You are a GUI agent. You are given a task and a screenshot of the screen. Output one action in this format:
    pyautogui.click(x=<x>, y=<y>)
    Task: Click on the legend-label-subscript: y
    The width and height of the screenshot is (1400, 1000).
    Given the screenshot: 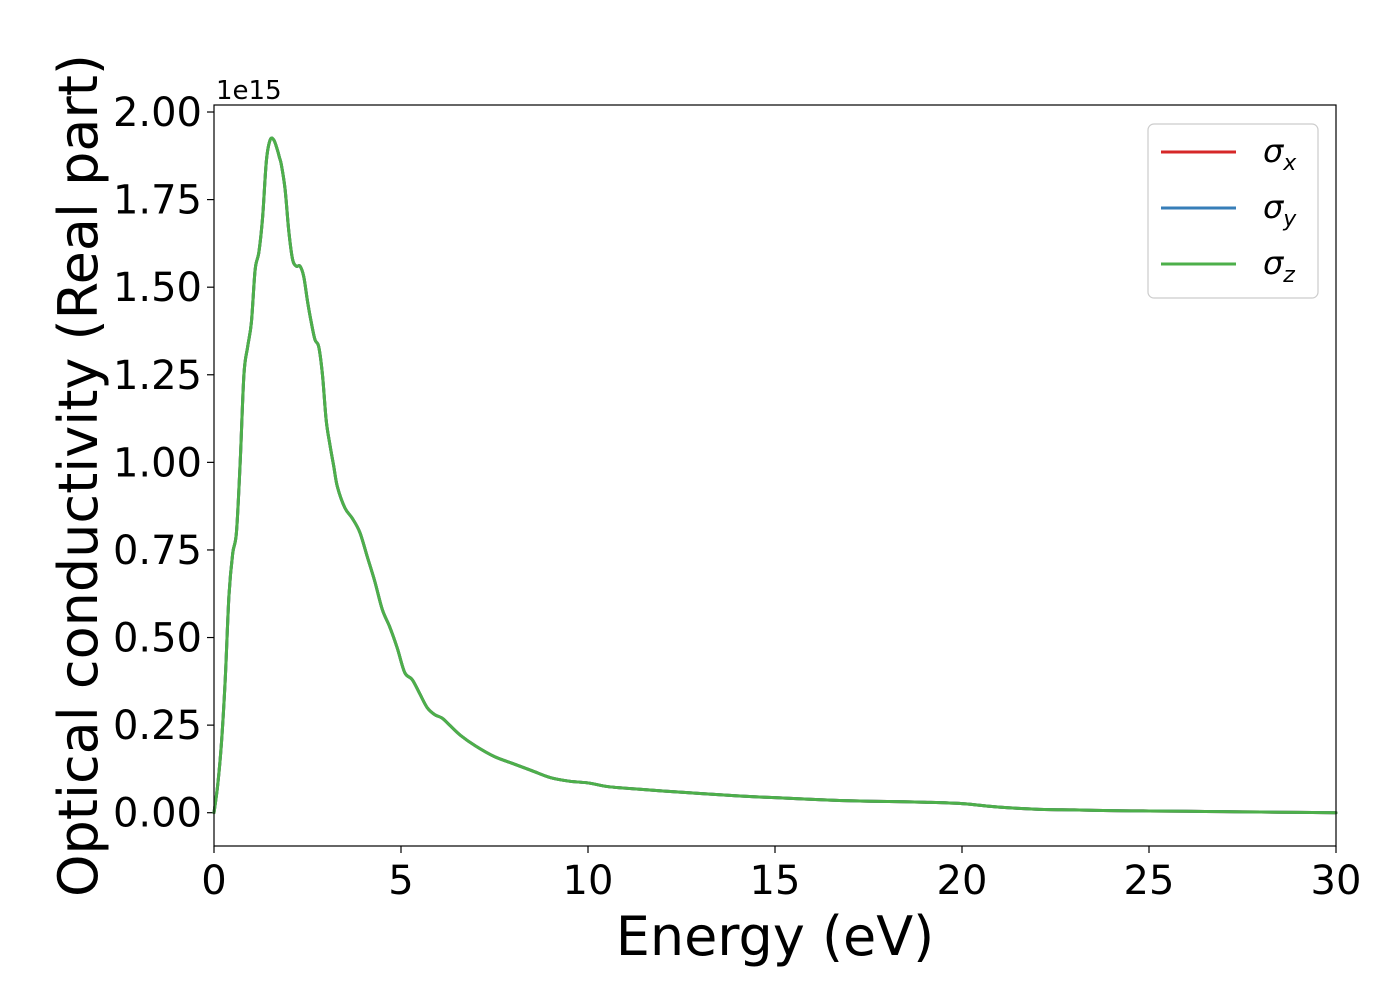 What is the action you would take?
    pyautogui.click(x=1289, y=219)
    